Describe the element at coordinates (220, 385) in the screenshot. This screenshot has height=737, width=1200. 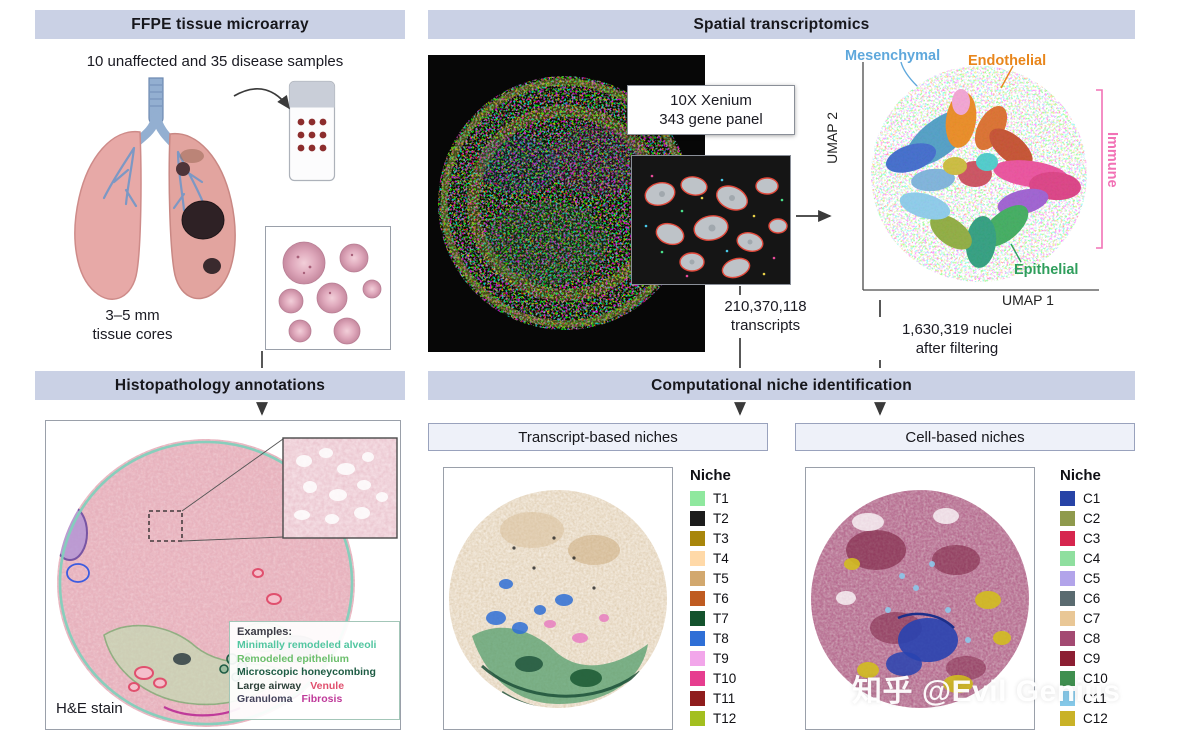
I see `panel-header-histology: Histopathology annotations` at that location.